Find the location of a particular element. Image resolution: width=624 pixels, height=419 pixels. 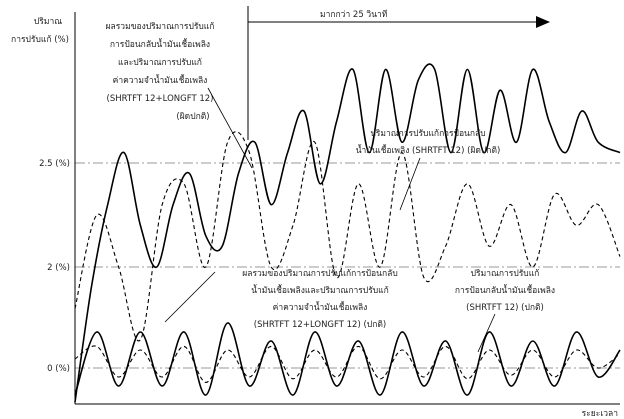

y-tick-label: 0 (%) is located at coordinates (58, 369).